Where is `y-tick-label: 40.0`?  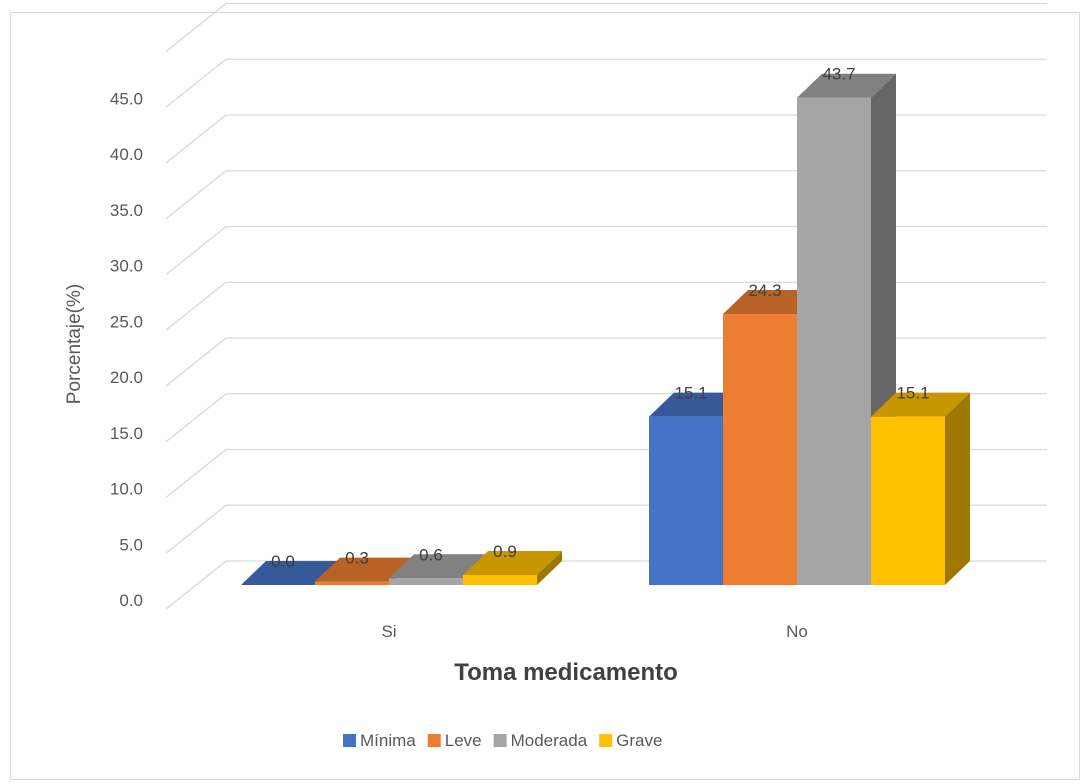
y-tick-label: 40.0 is located at coordinates (126, 154).